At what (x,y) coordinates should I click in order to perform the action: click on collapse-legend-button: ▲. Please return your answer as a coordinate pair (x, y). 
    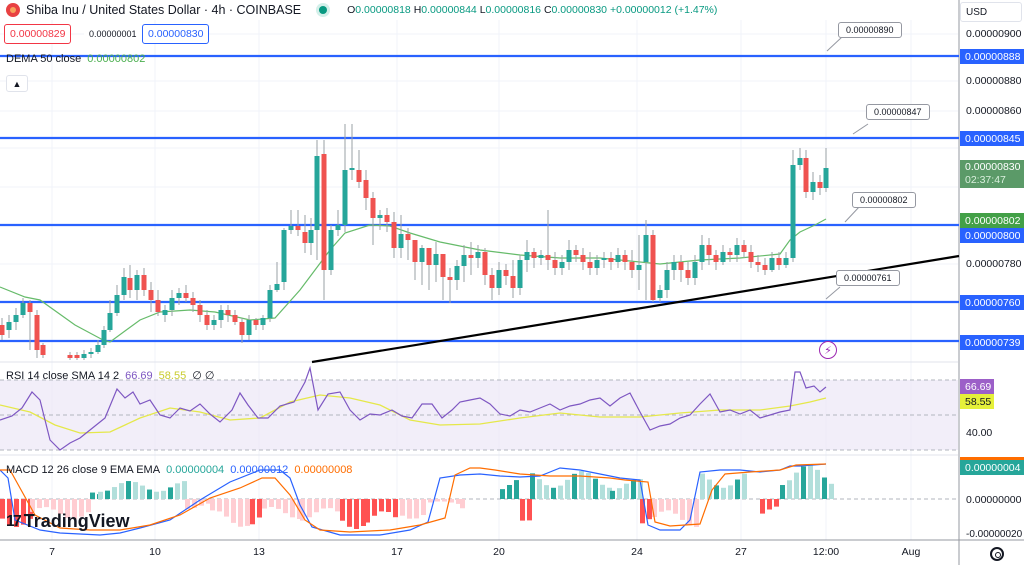
    Looking at the image, I should click on (17, 83).